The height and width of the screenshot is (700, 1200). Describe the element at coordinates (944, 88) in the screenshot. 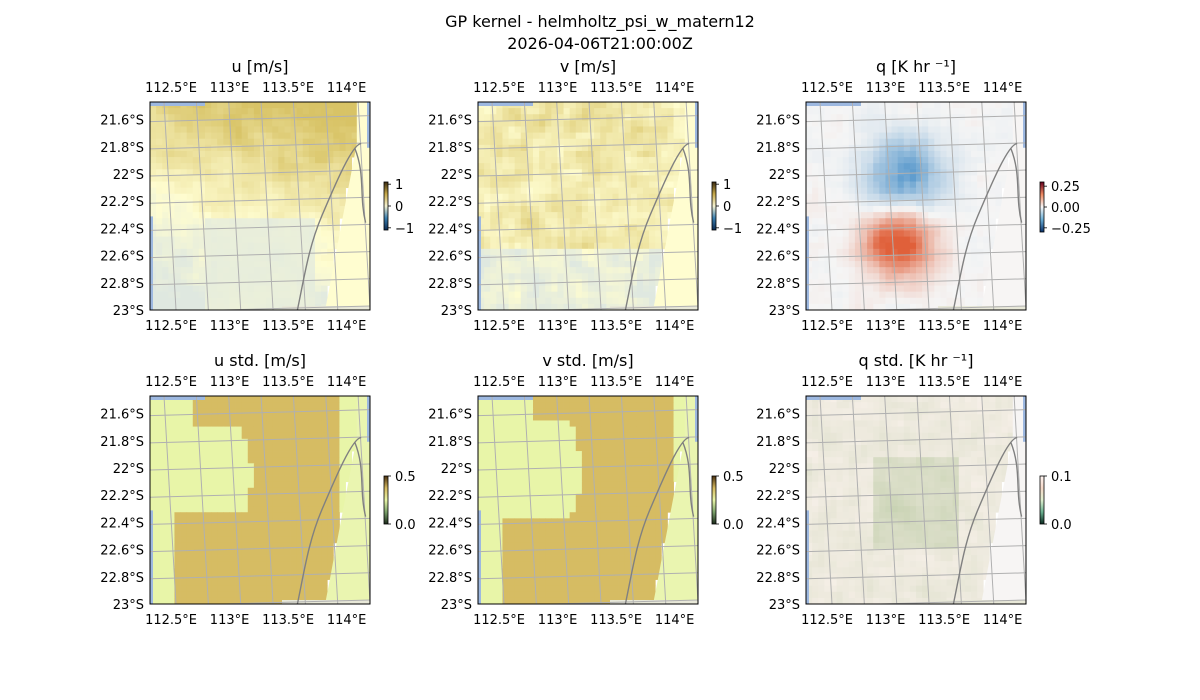

I see `x-tick-label-top: 113.5°E` at that location.